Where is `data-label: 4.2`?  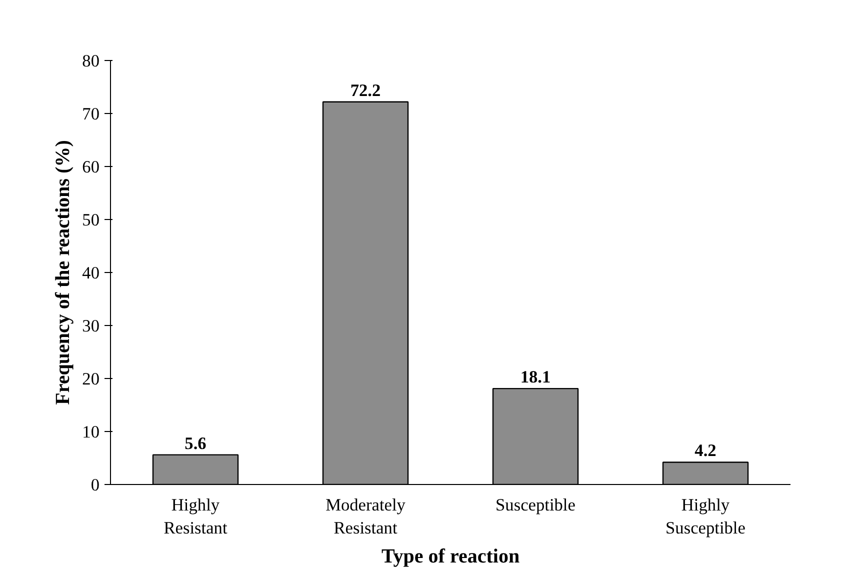
data-label: 4.2 is located at coordinates (705, 450).